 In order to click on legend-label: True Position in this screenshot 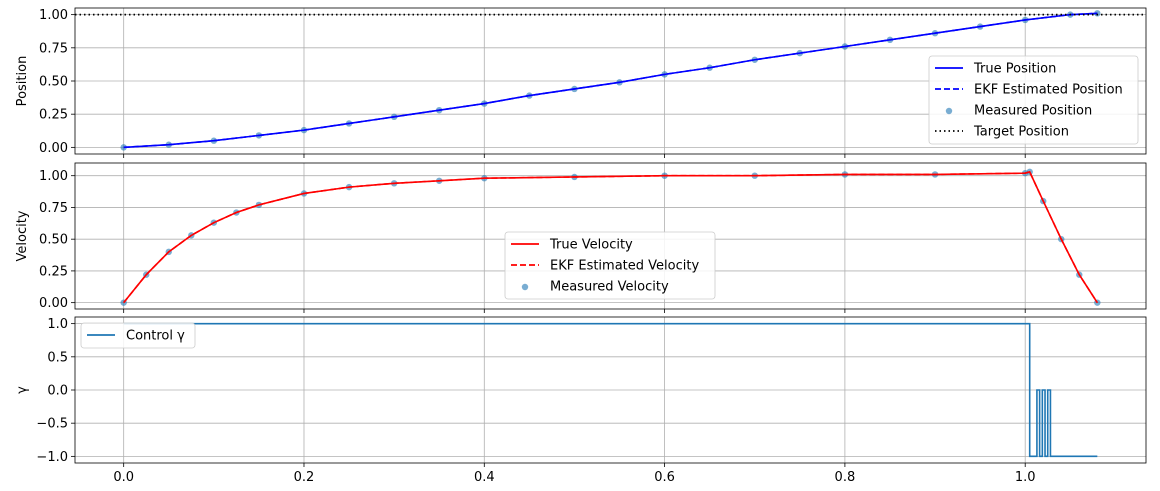, I will do `click(1014, 69)`.